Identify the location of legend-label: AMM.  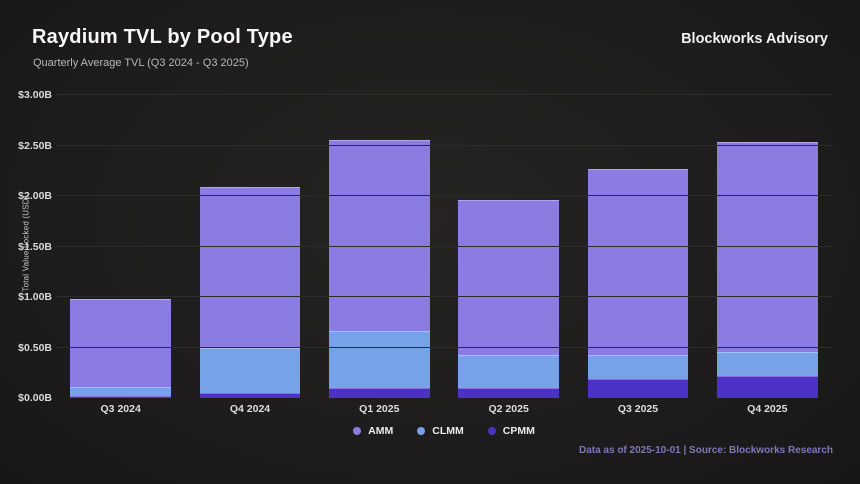
(381, 431).